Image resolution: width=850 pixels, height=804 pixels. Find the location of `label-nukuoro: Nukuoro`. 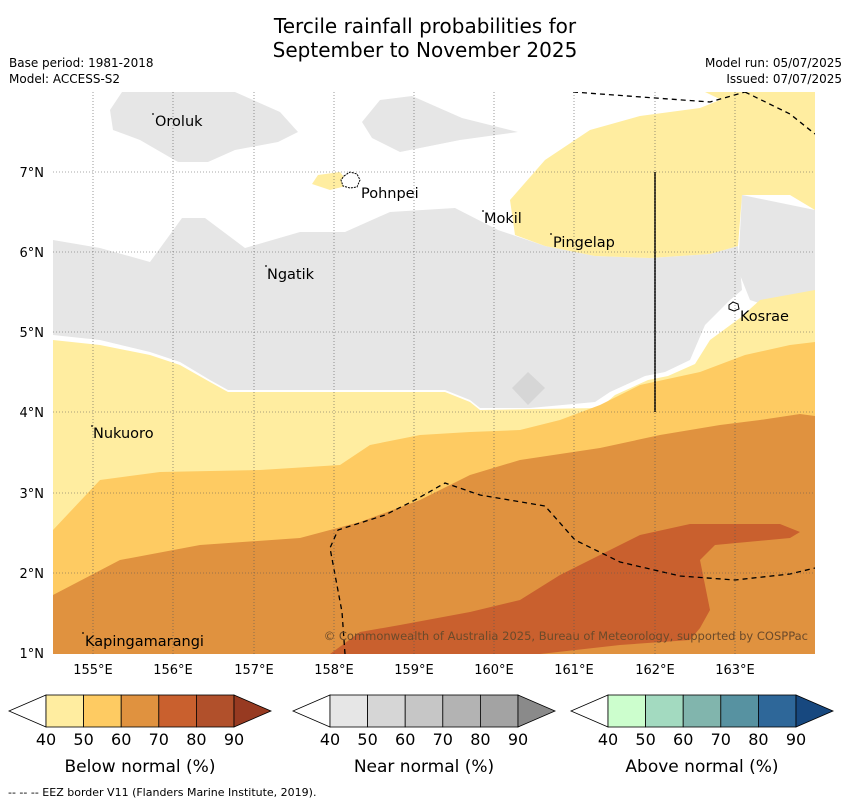

label-nukuoro: Nukuoro is located at coordinates (123, 434).